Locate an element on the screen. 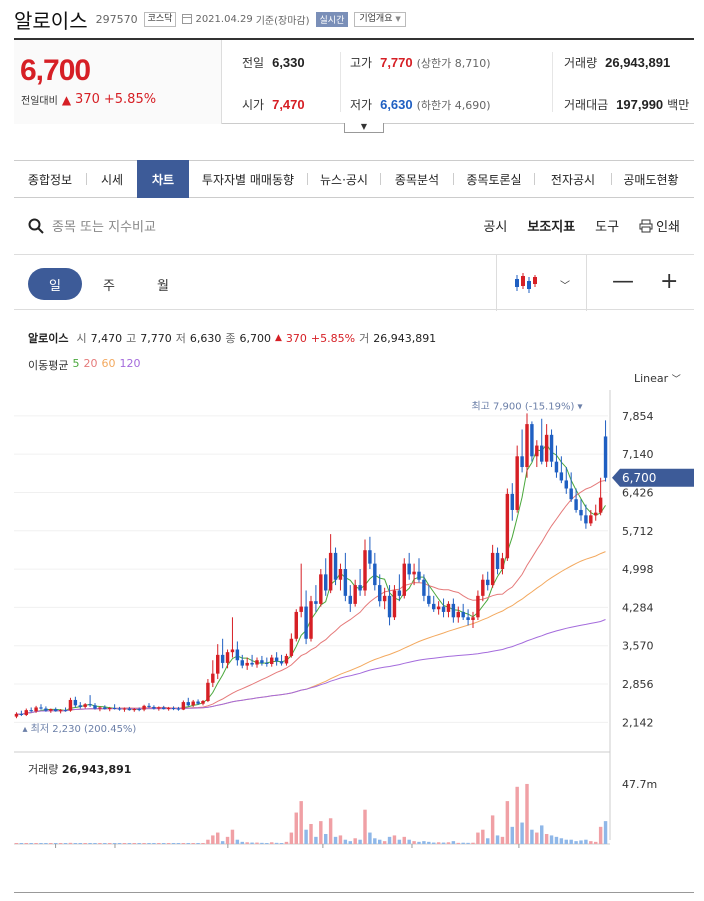 The width and height of the screenshot is (704, 901). drawing-tools-button: 도구 is located at coordinates (607, 227).